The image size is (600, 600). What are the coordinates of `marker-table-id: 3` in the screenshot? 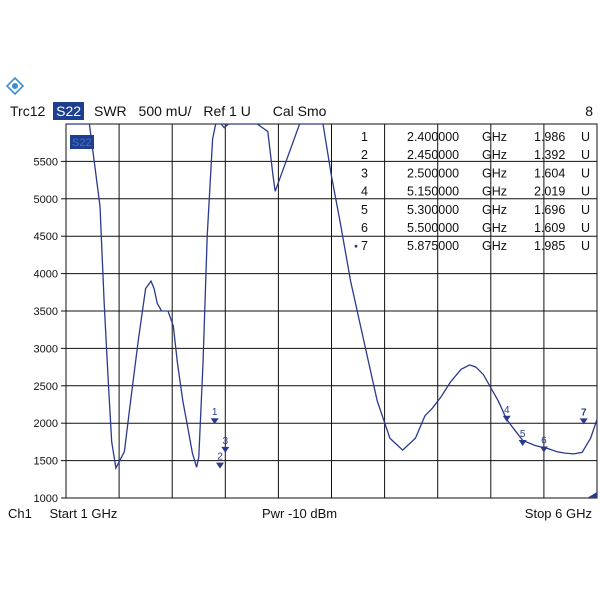 It's located at (364, 173).